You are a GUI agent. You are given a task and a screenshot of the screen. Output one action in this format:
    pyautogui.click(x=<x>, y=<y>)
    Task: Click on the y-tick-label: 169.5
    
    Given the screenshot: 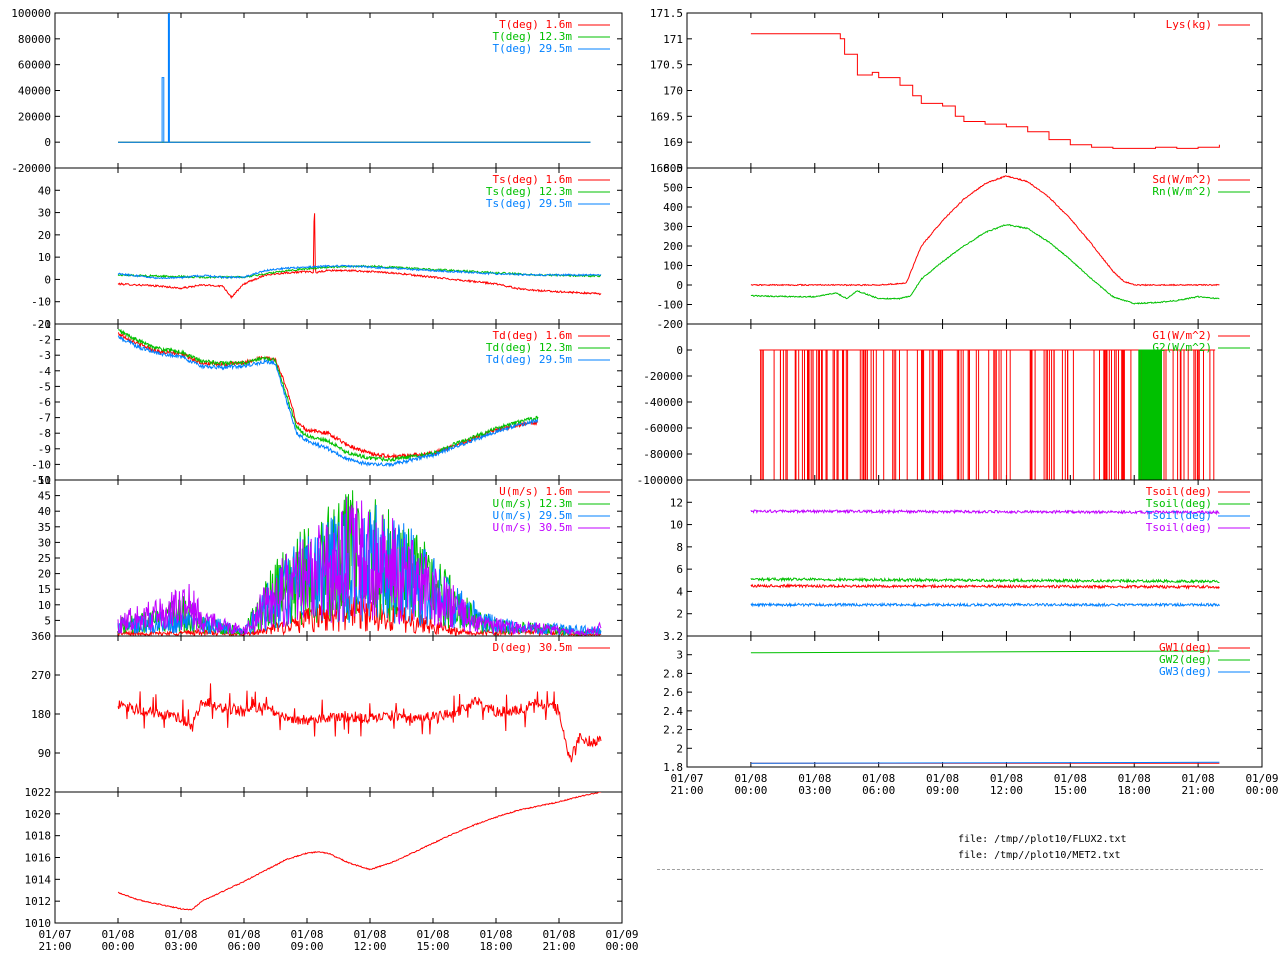 What is the action you would take?
    pyautogui.click(x=666, y=116)
    